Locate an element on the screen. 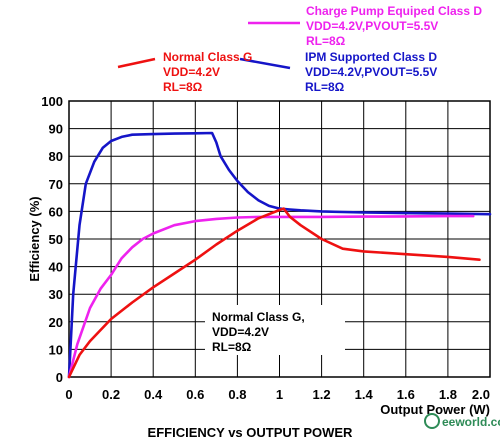 The width and height of the screenshot is (500, 440). watermark: eeworld.com.cn is located at coordinates (462, 421).